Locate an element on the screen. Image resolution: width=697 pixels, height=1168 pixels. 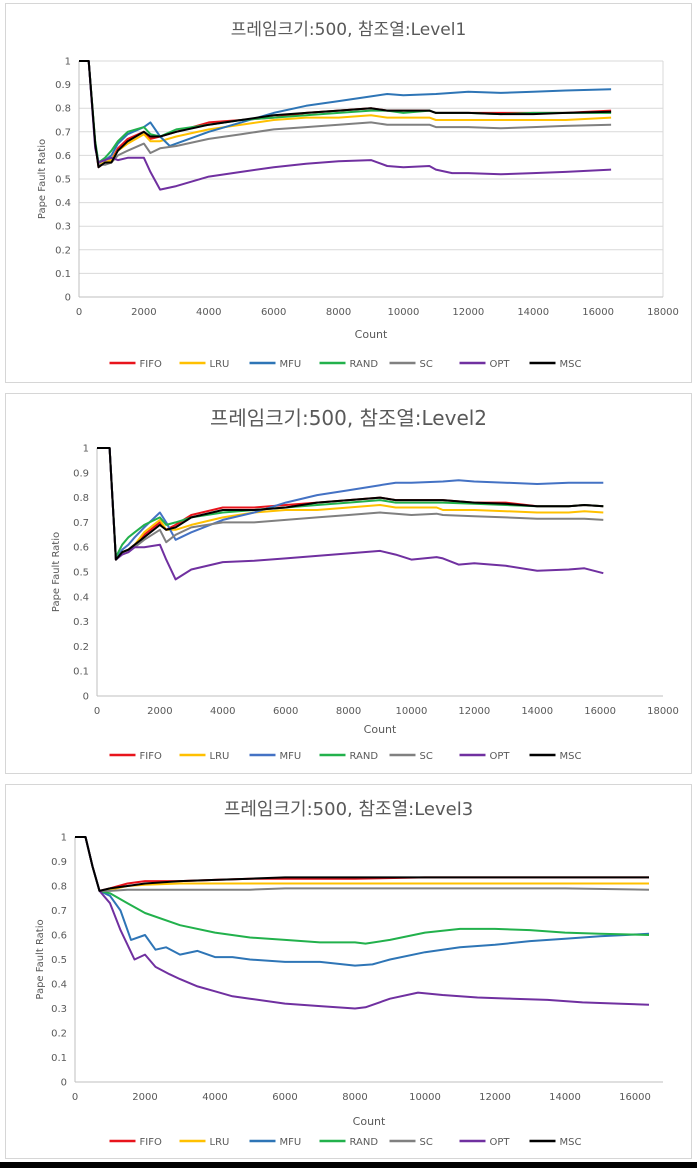
series-line-mfu is located at coordinates (362, 901).